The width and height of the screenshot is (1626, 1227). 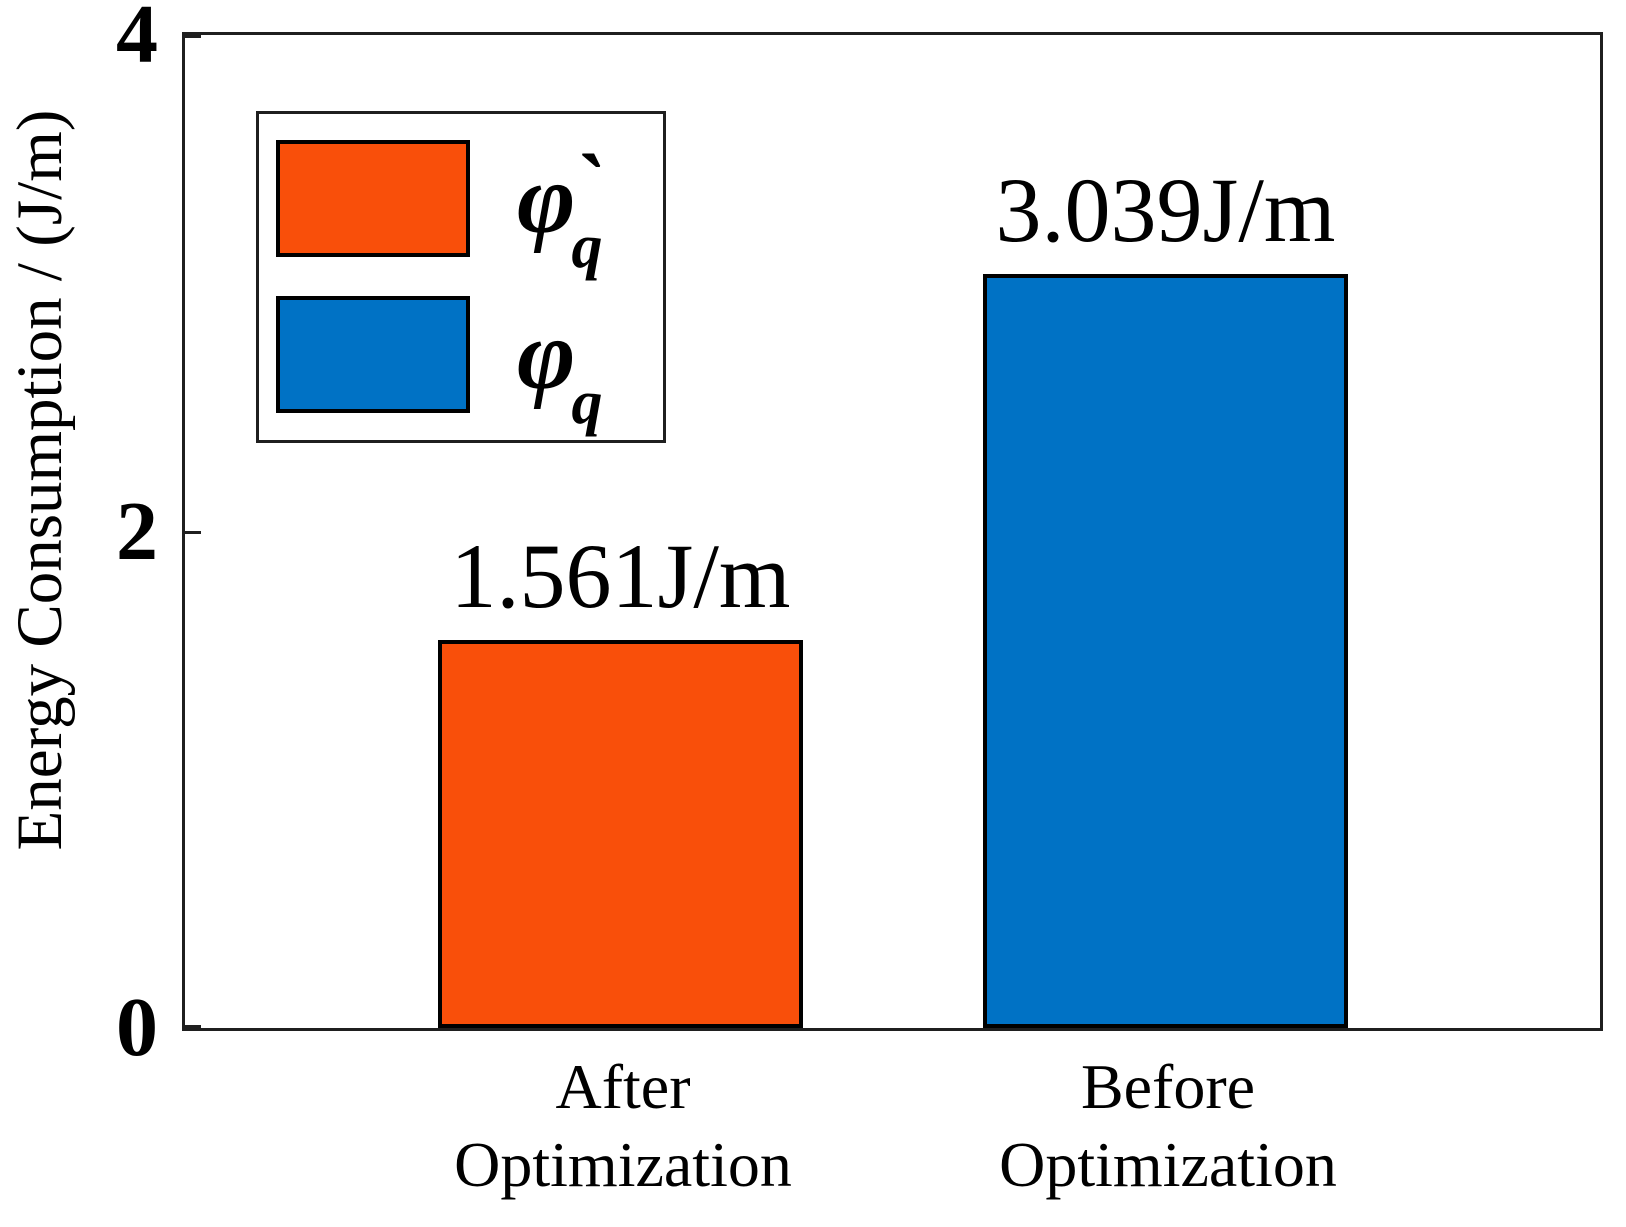 I want to click on y-tick-label-0: 0, so click(x=137, y=1027).